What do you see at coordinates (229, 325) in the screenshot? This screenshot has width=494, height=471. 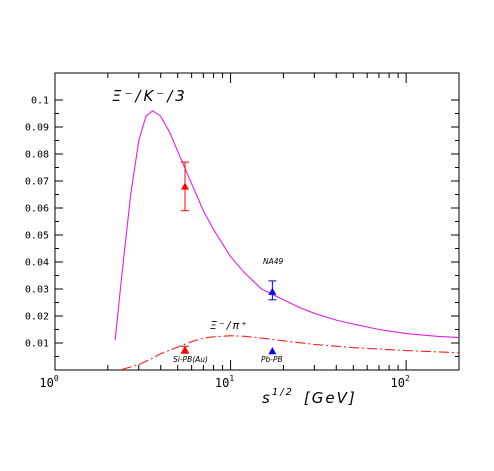 I see `curve-label-xi-pi: Ξ⁻/π⁺` at bounding box center [229, 325].